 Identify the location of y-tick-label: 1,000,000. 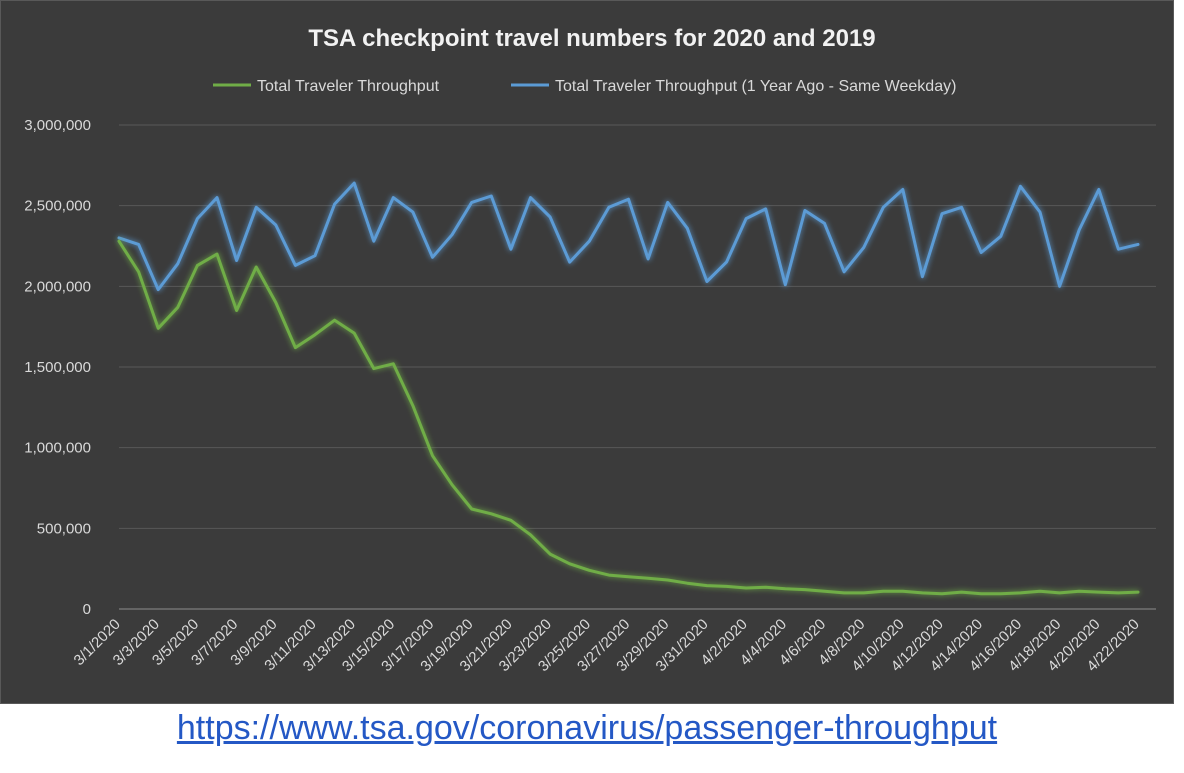
(57, 448).